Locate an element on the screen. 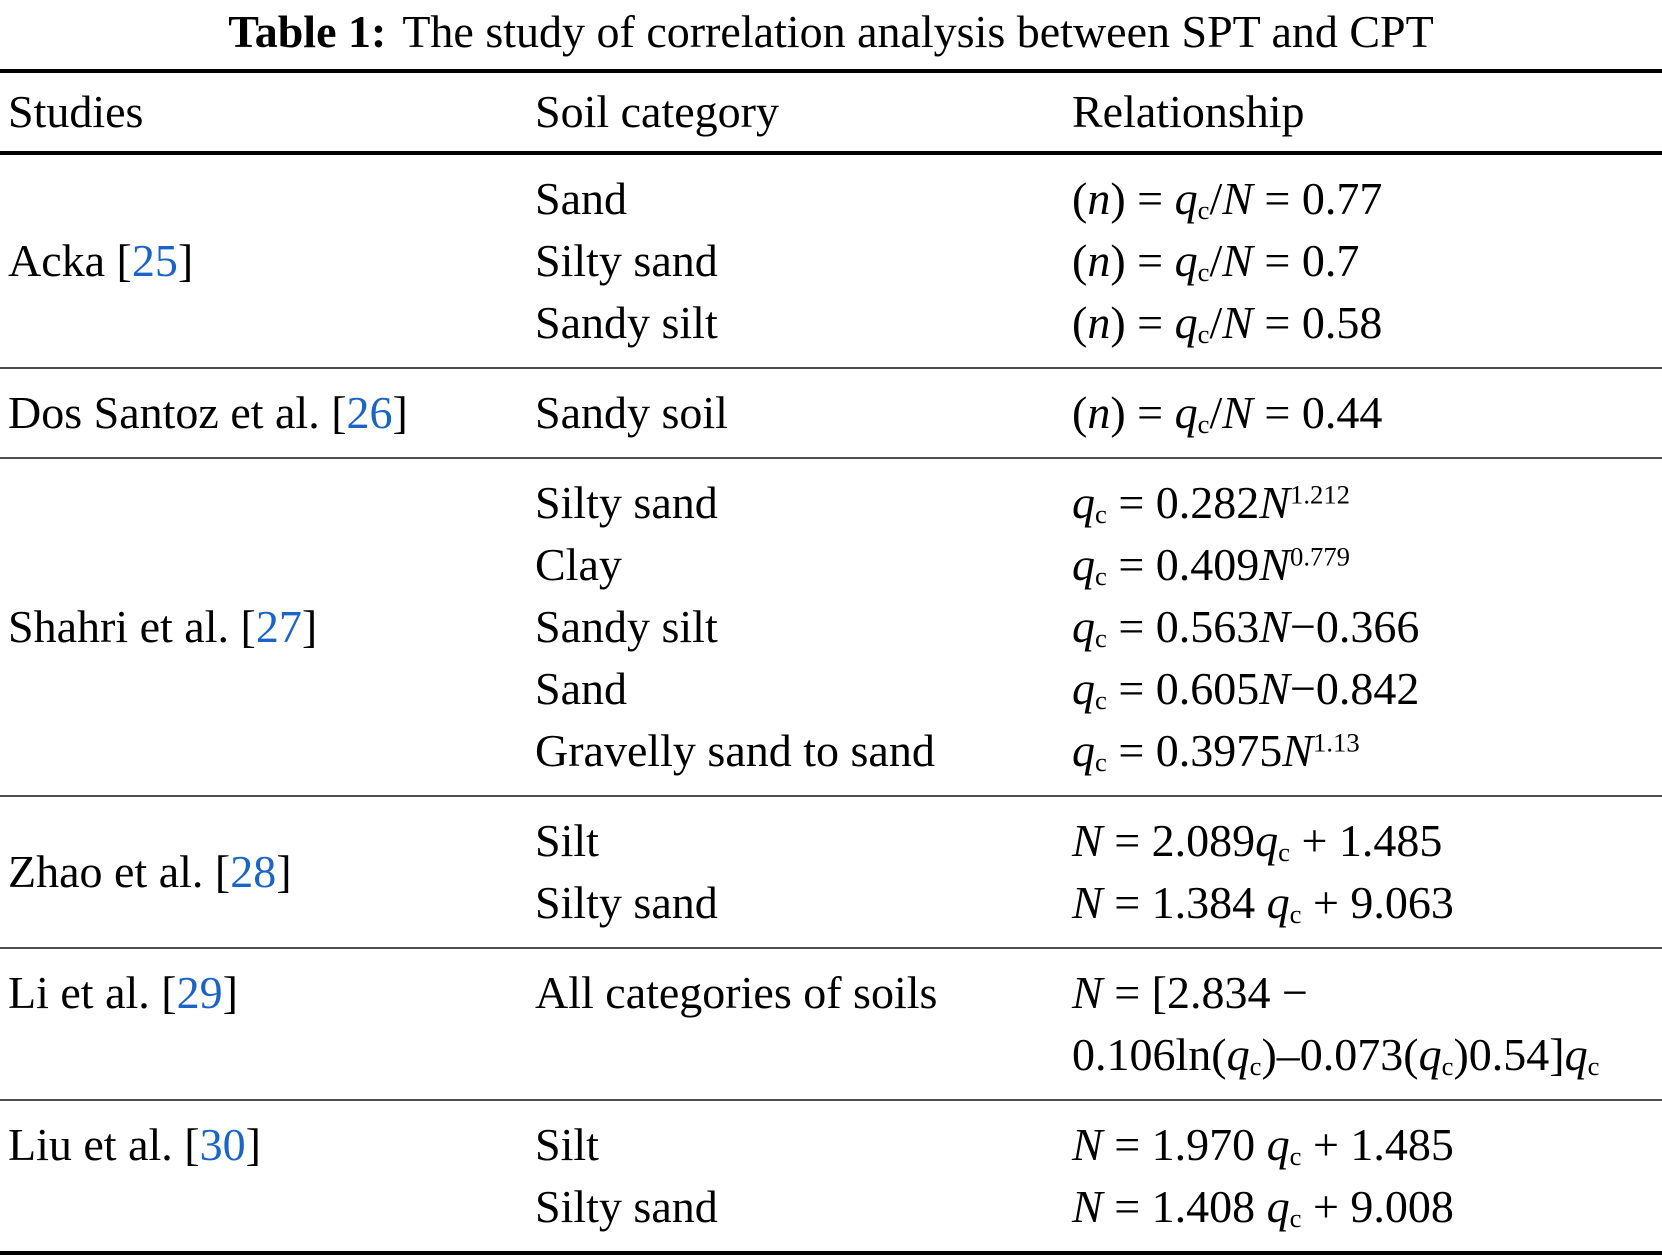 This screenshot has width=1662, height=1255. relationship-cell: N = 1.384 qc + 9.063 is located at coordinates (1263, 902).